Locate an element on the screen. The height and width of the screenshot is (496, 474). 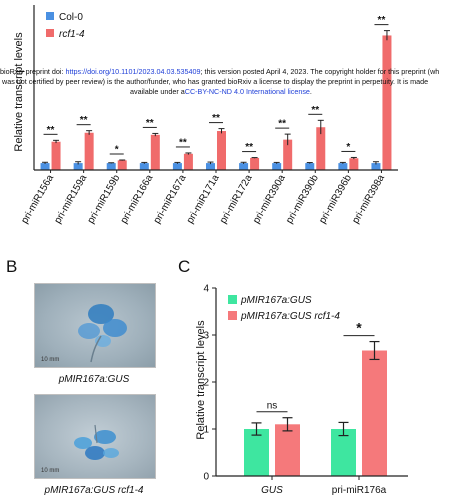
sig-label-8: ** is located at coordinates (315, 110).